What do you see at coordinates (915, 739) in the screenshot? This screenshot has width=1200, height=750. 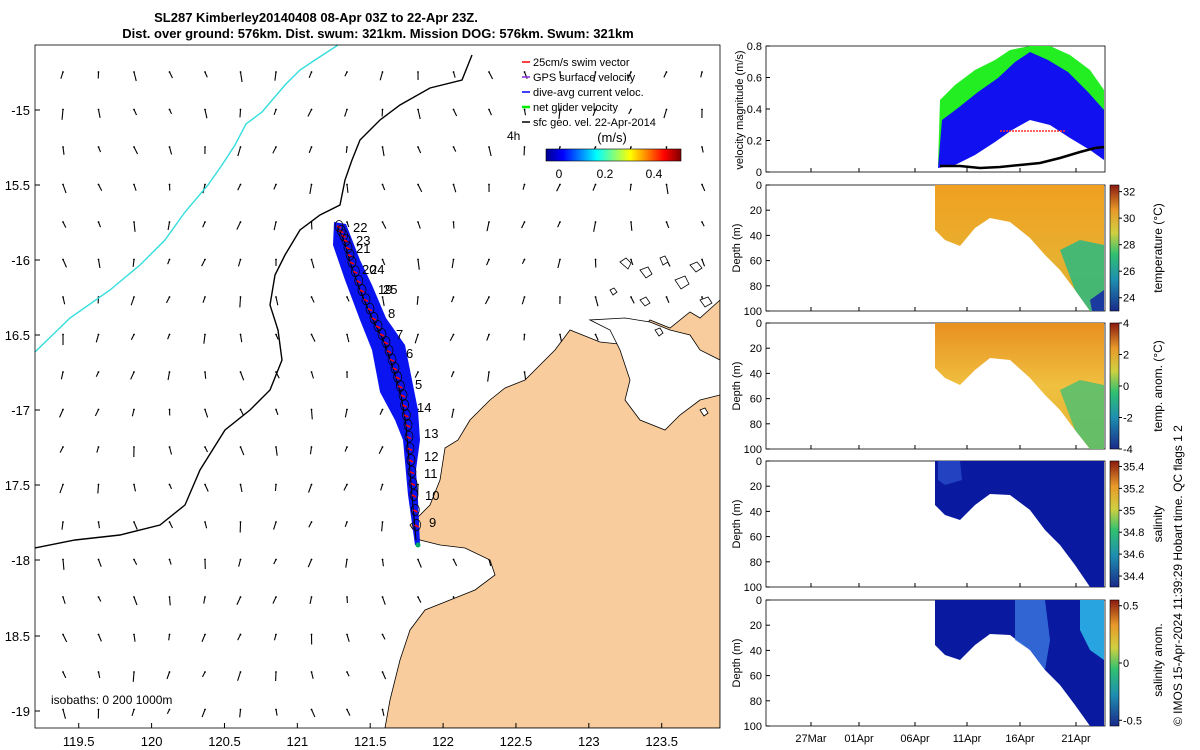 I see `date-tick-label: 06Apr` at bounding box center [915, 739].